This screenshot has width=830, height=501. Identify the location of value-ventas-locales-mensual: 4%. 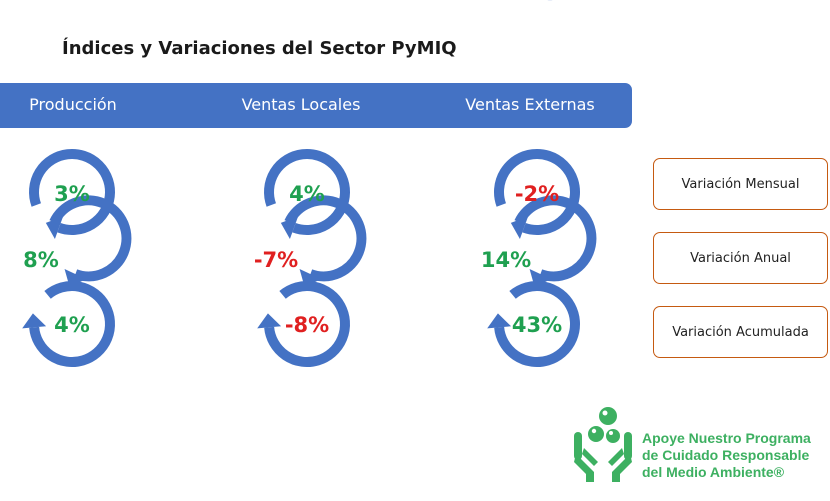
(307, 194).